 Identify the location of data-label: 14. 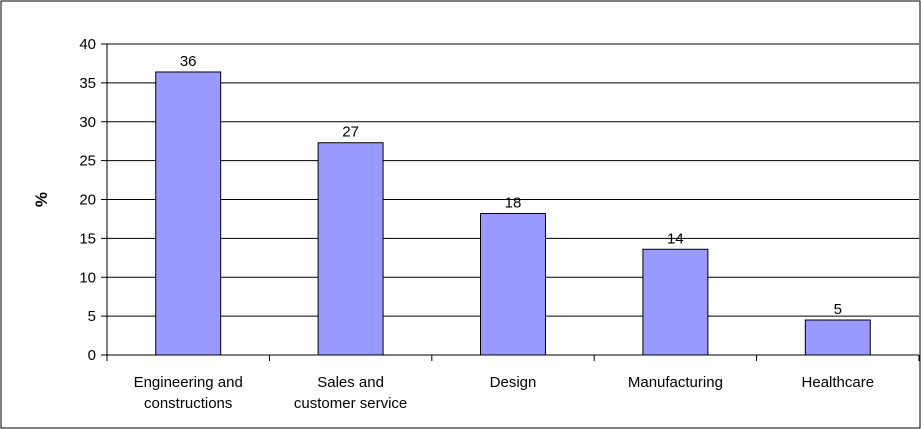
(675, 238).